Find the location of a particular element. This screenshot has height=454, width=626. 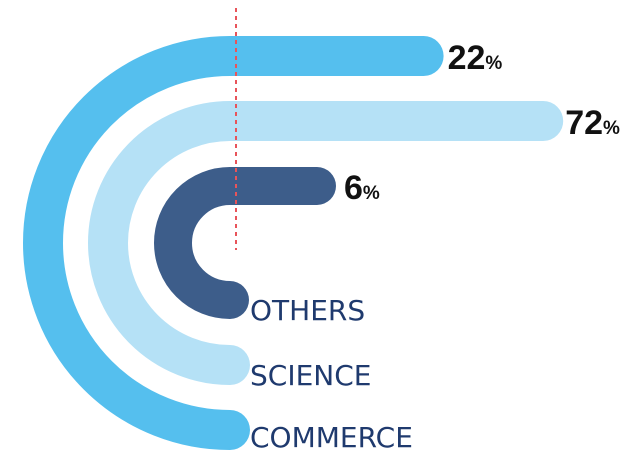

value-label-commerce: 22% is located at coordinates (475, 58).